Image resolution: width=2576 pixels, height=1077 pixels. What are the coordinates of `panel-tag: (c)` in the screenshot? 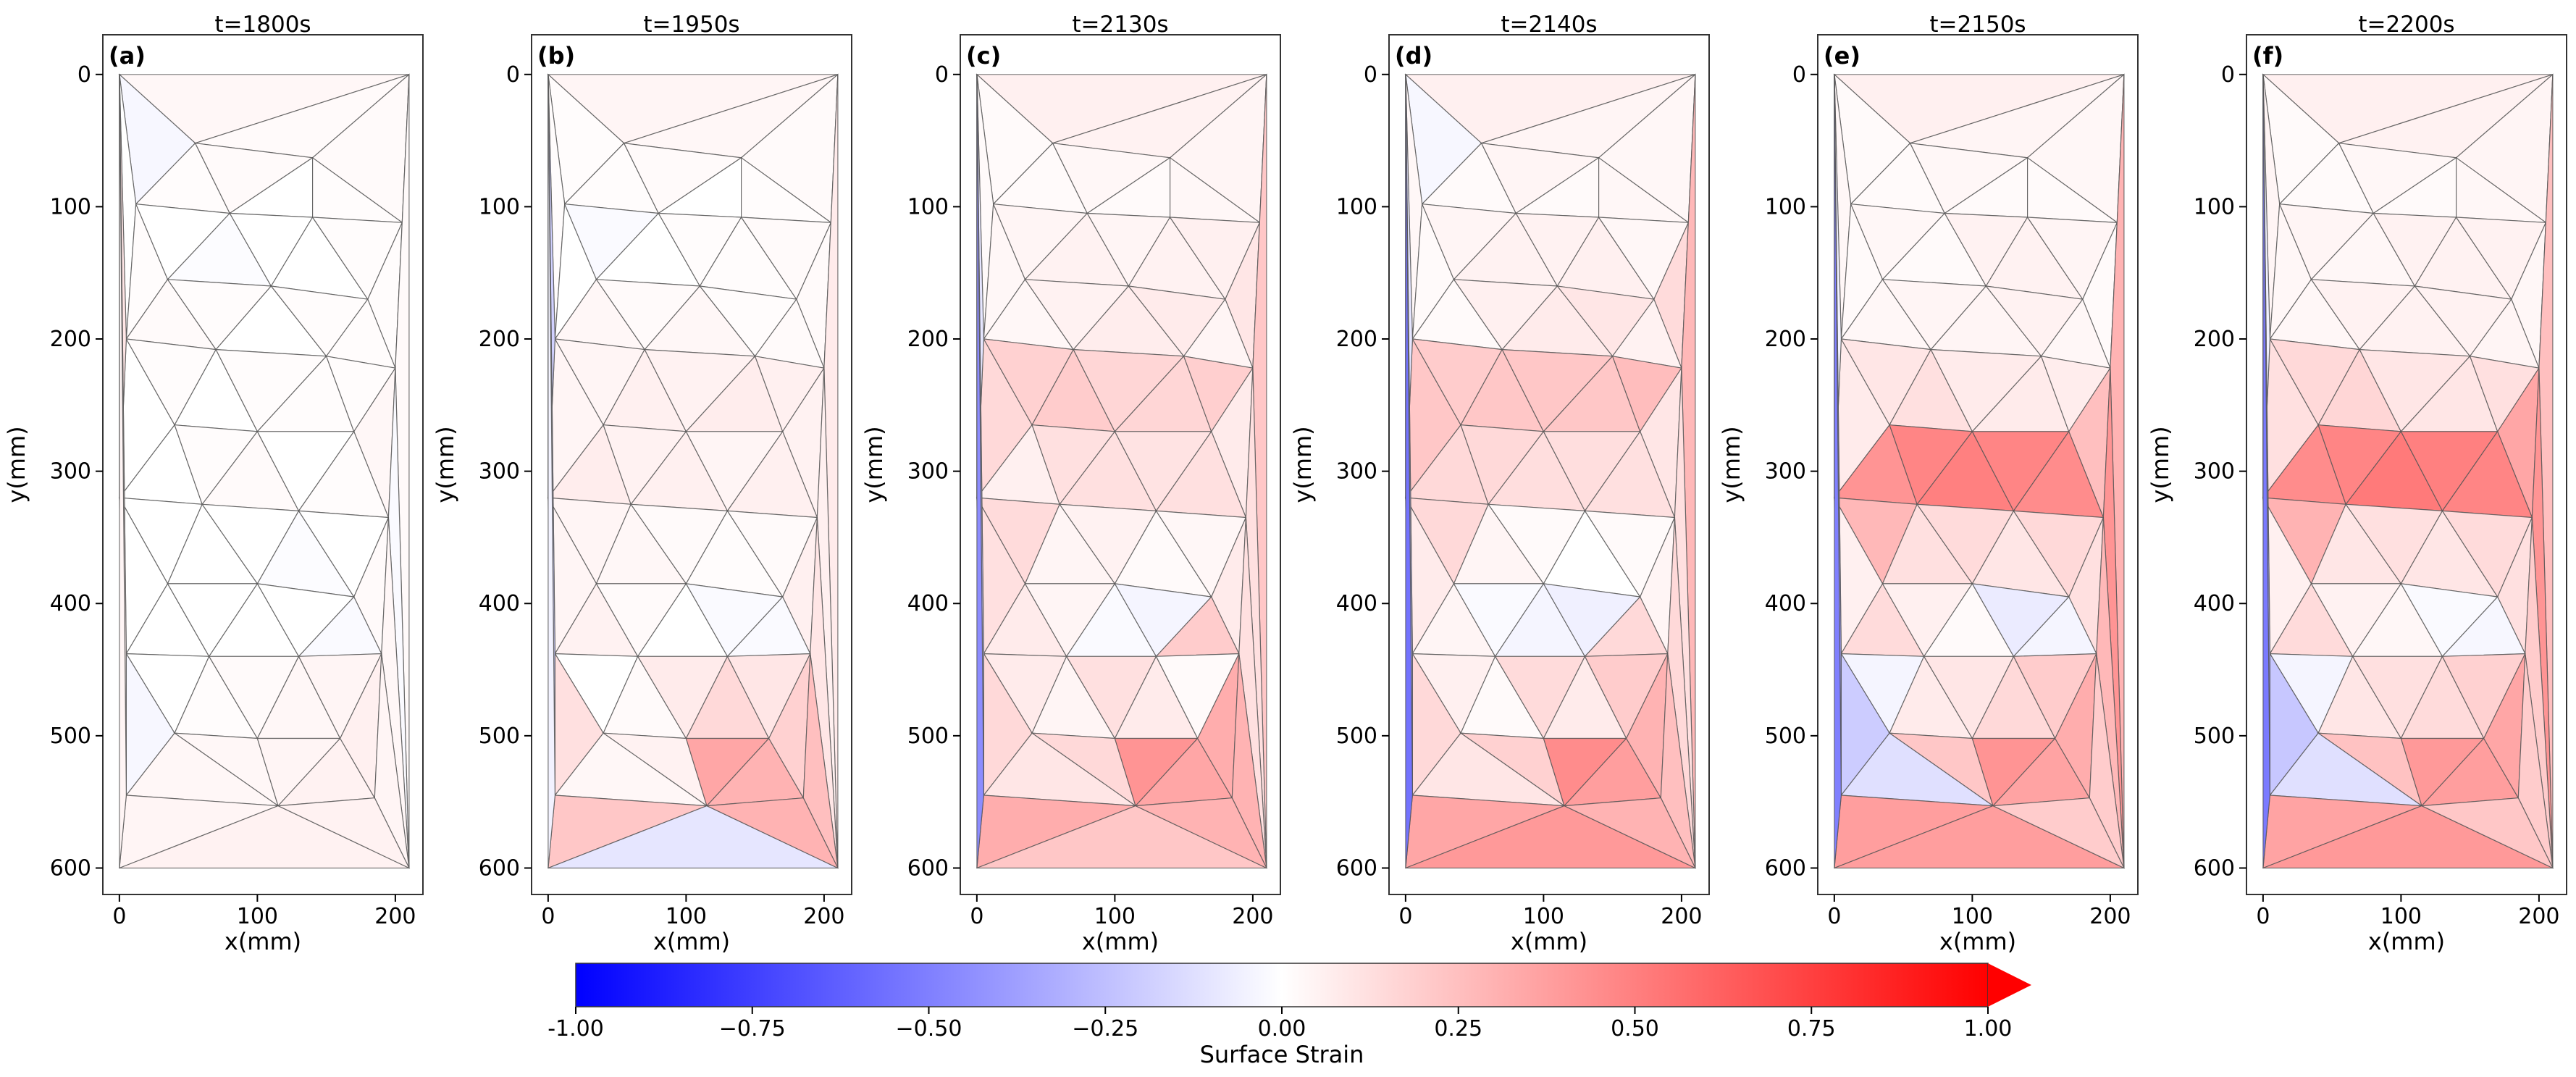 It's located at (983, 56).